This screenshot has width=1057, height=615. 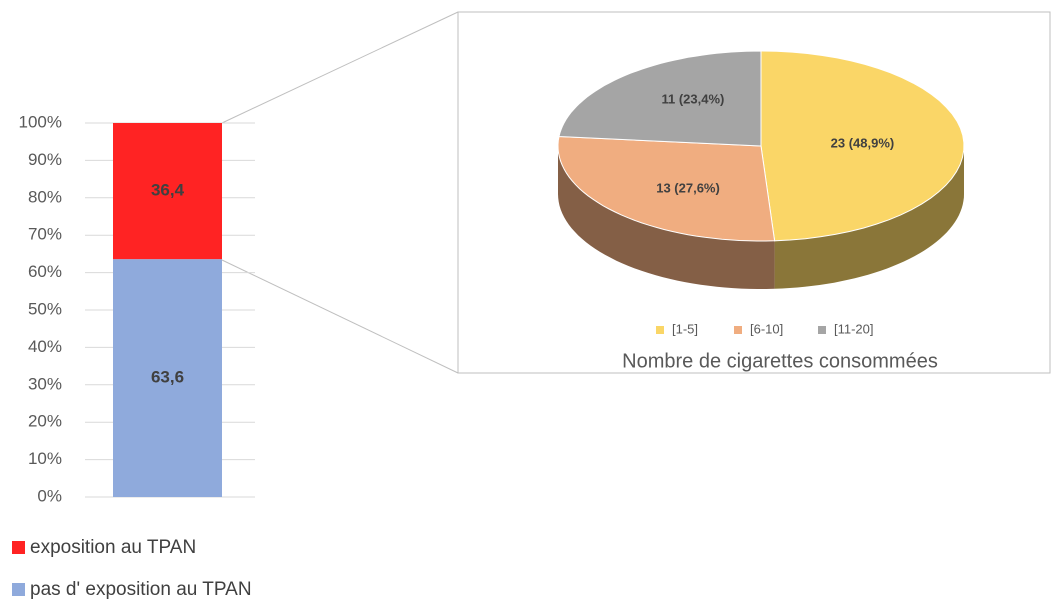 I want to click on legend-label: exposition au TPAN, so click(x=113, y=547).